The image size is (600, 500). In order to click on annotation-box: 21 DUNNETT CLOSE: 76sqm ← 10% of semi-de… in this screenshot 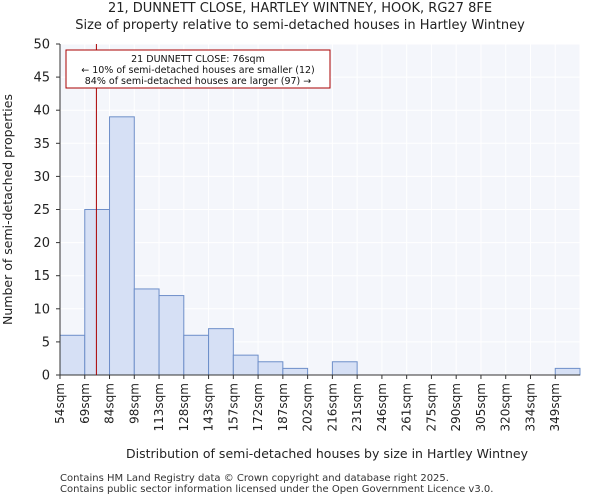, I will do `click(198, 69)`.